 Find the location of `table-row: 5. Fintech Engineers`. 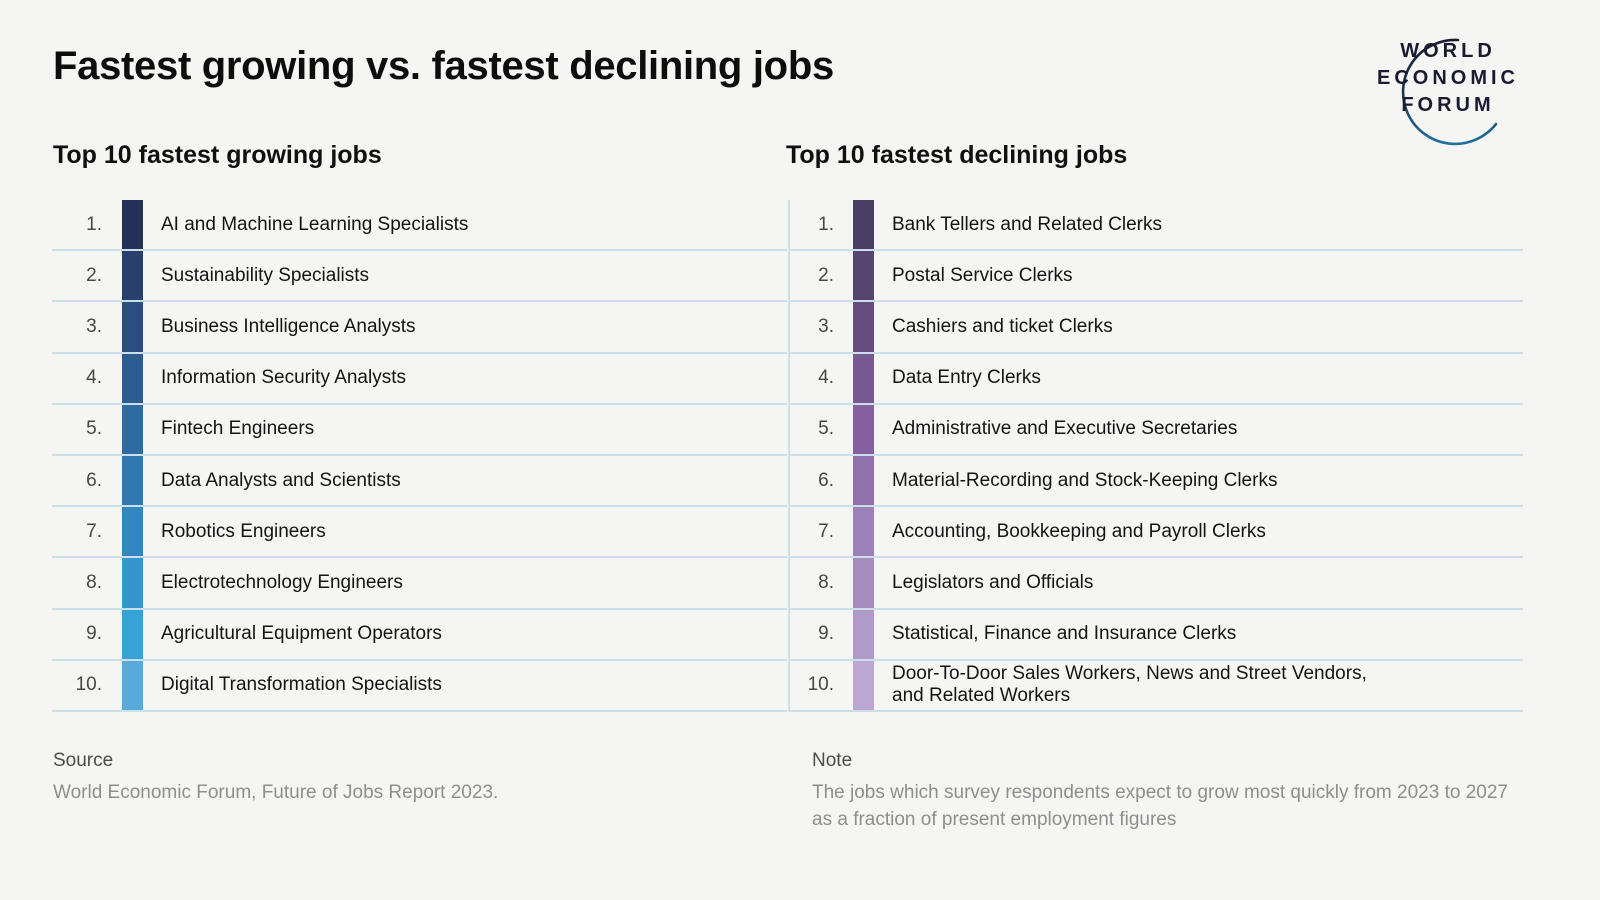

table-row: 5. Fintech Engineers is located at coordinates (419, 430).